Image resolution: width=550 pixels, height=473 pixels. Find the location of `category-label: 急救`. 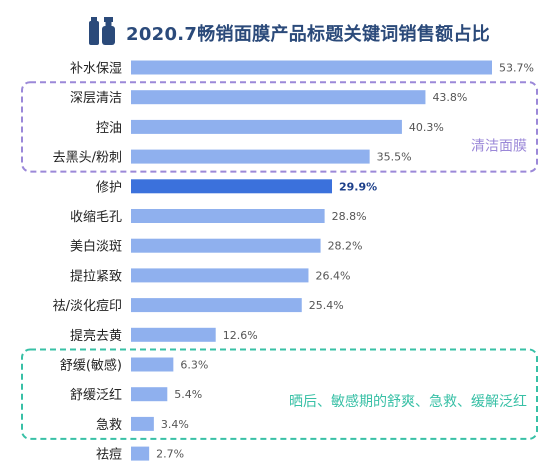

category-label: 急救 is located at coordinates (109, 425).